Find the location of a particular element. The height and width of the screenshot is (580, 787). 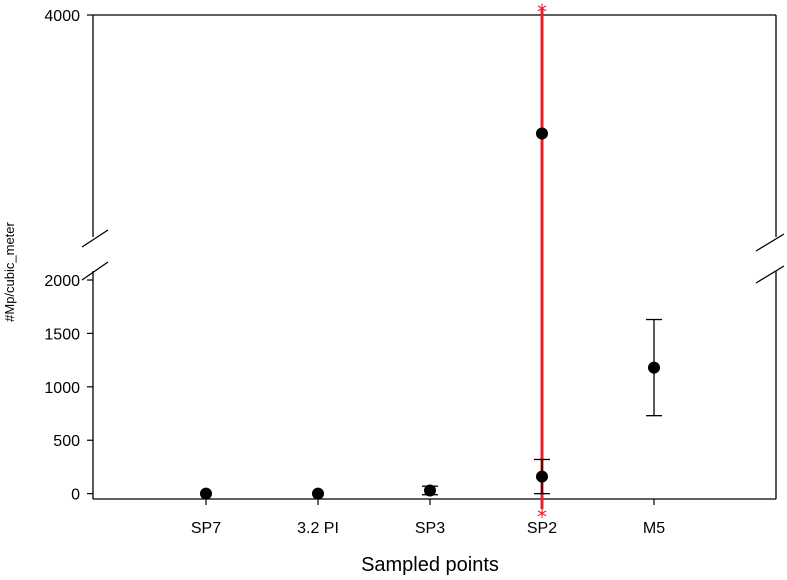

y-tick-label: 0 is located at coordinates (75, 495).